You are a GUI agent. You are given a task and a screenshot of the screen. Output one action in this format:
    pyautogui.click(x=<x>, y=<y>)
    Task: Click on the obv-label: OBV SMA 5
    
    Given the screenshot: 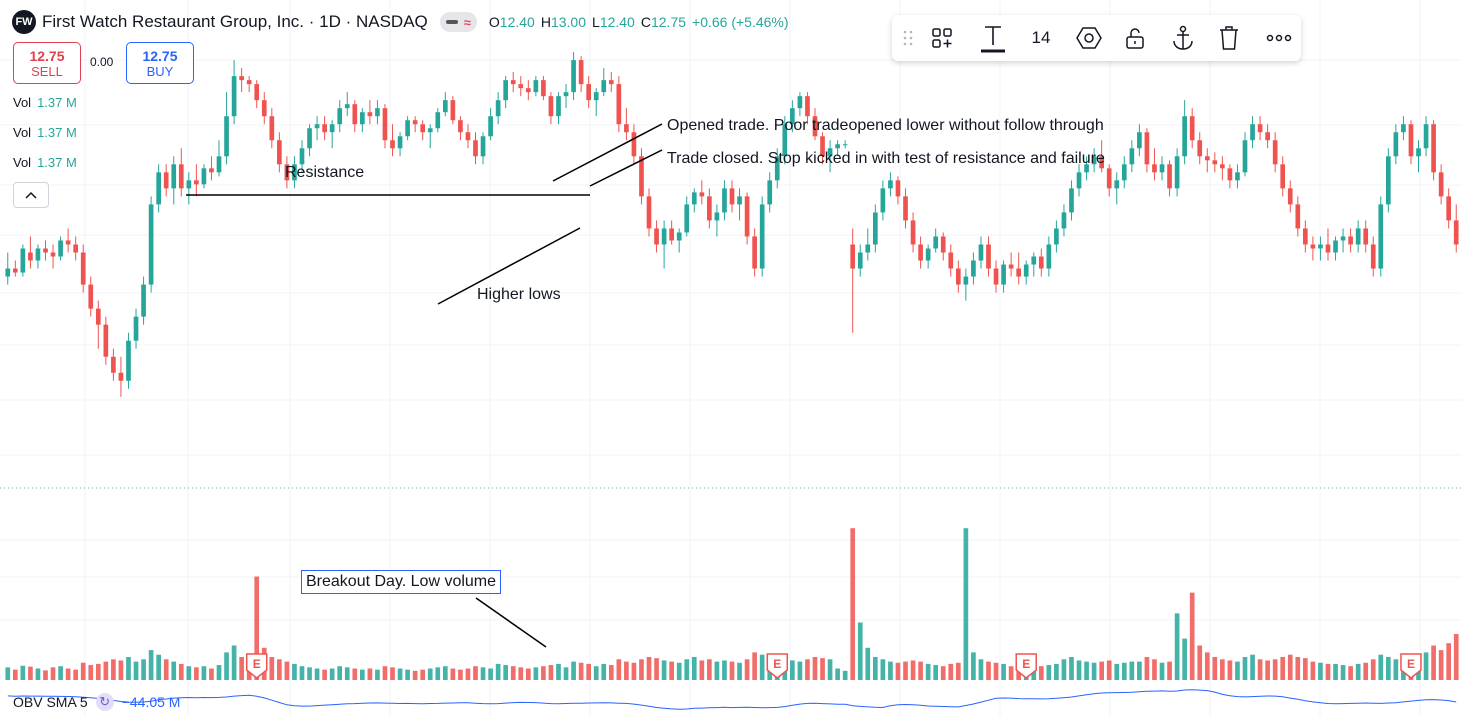 What is the action you would take?
    pyautogui.click(x=50, y=702)
    